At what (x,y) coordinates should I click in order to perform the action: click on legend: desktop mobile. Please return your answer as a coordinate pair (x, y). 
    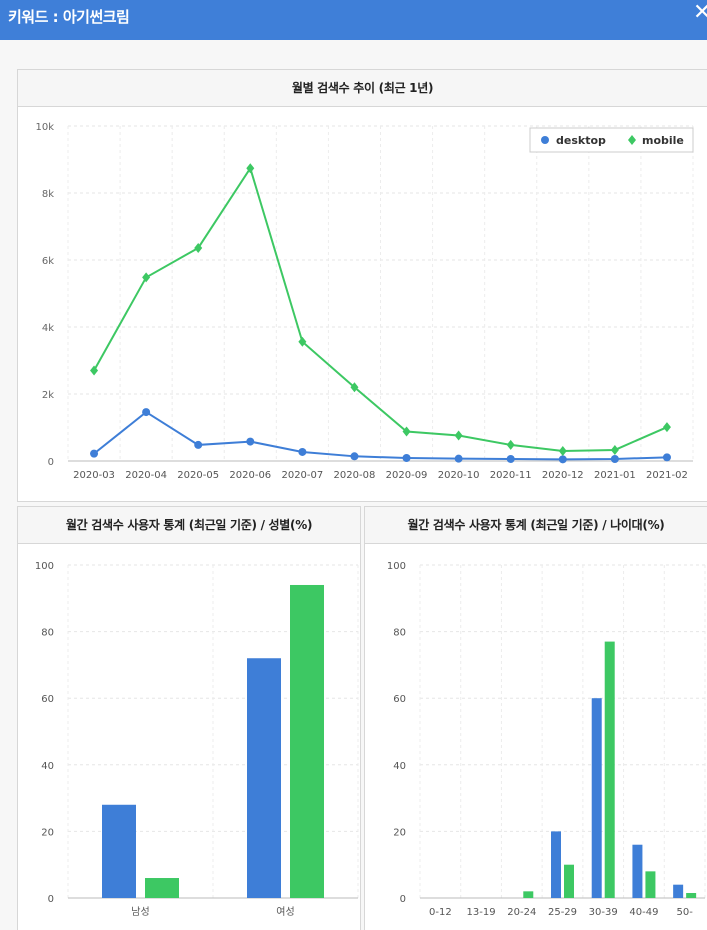
    Looking at the image, I should click on (611, 140).